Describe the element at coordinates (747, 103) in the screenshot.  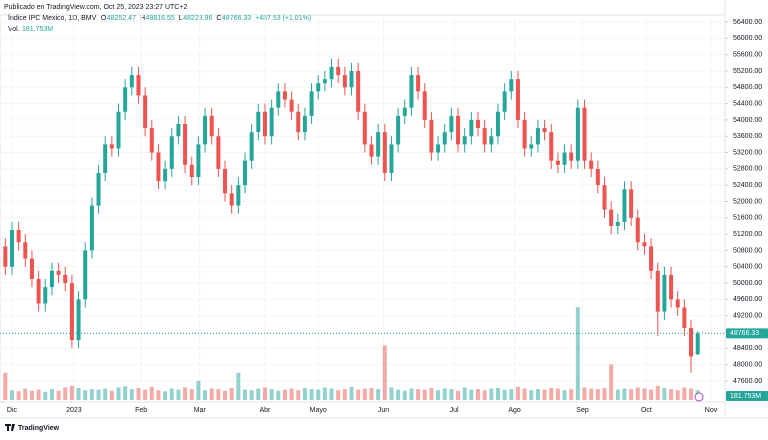
I see `y-tick-label: 54400.00` at that location.